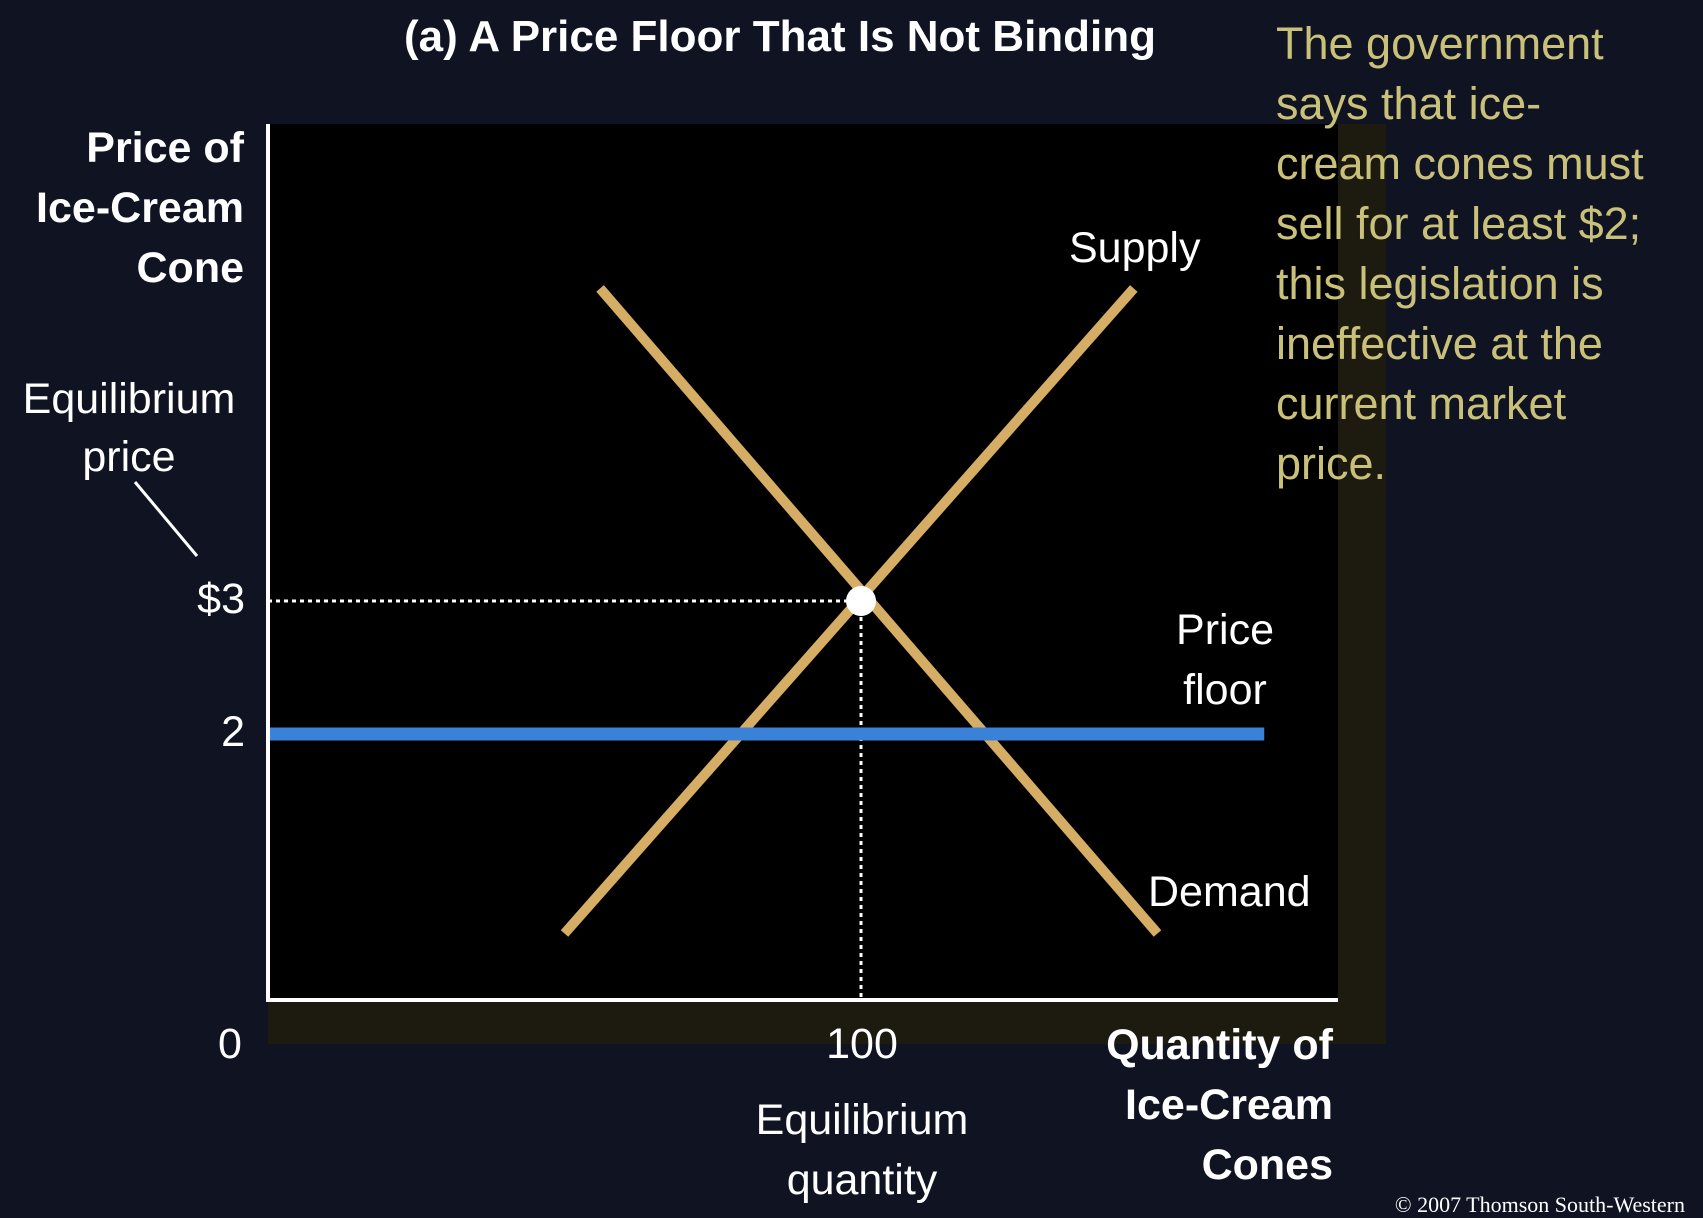 The width and height of the screenshot is (1703, 1218). I want to click on equilibrium-price-leader, so click(166, 519).